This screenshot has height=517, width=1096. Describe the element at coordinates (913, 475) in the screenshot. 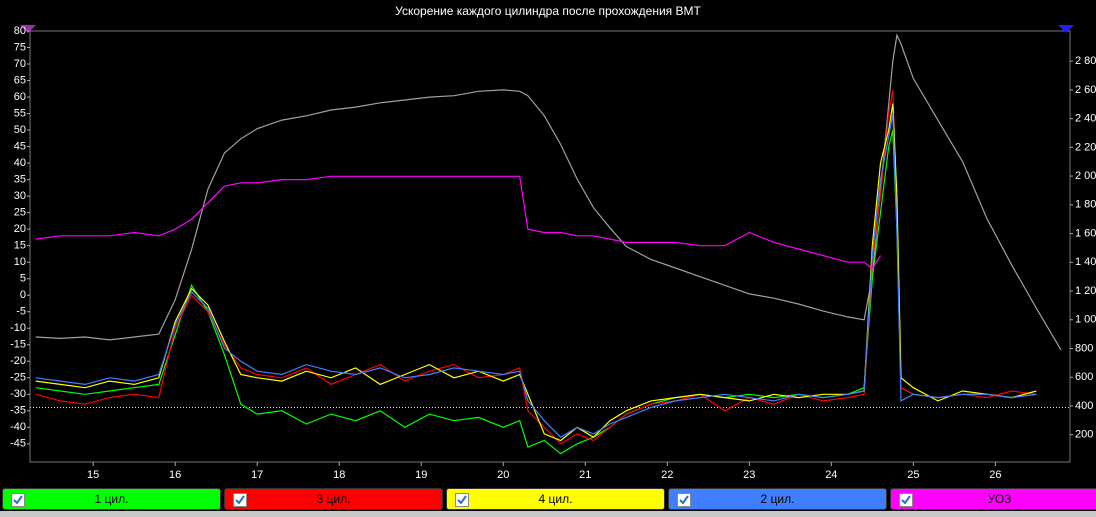

I see `x-tick-label: 25` at that location.